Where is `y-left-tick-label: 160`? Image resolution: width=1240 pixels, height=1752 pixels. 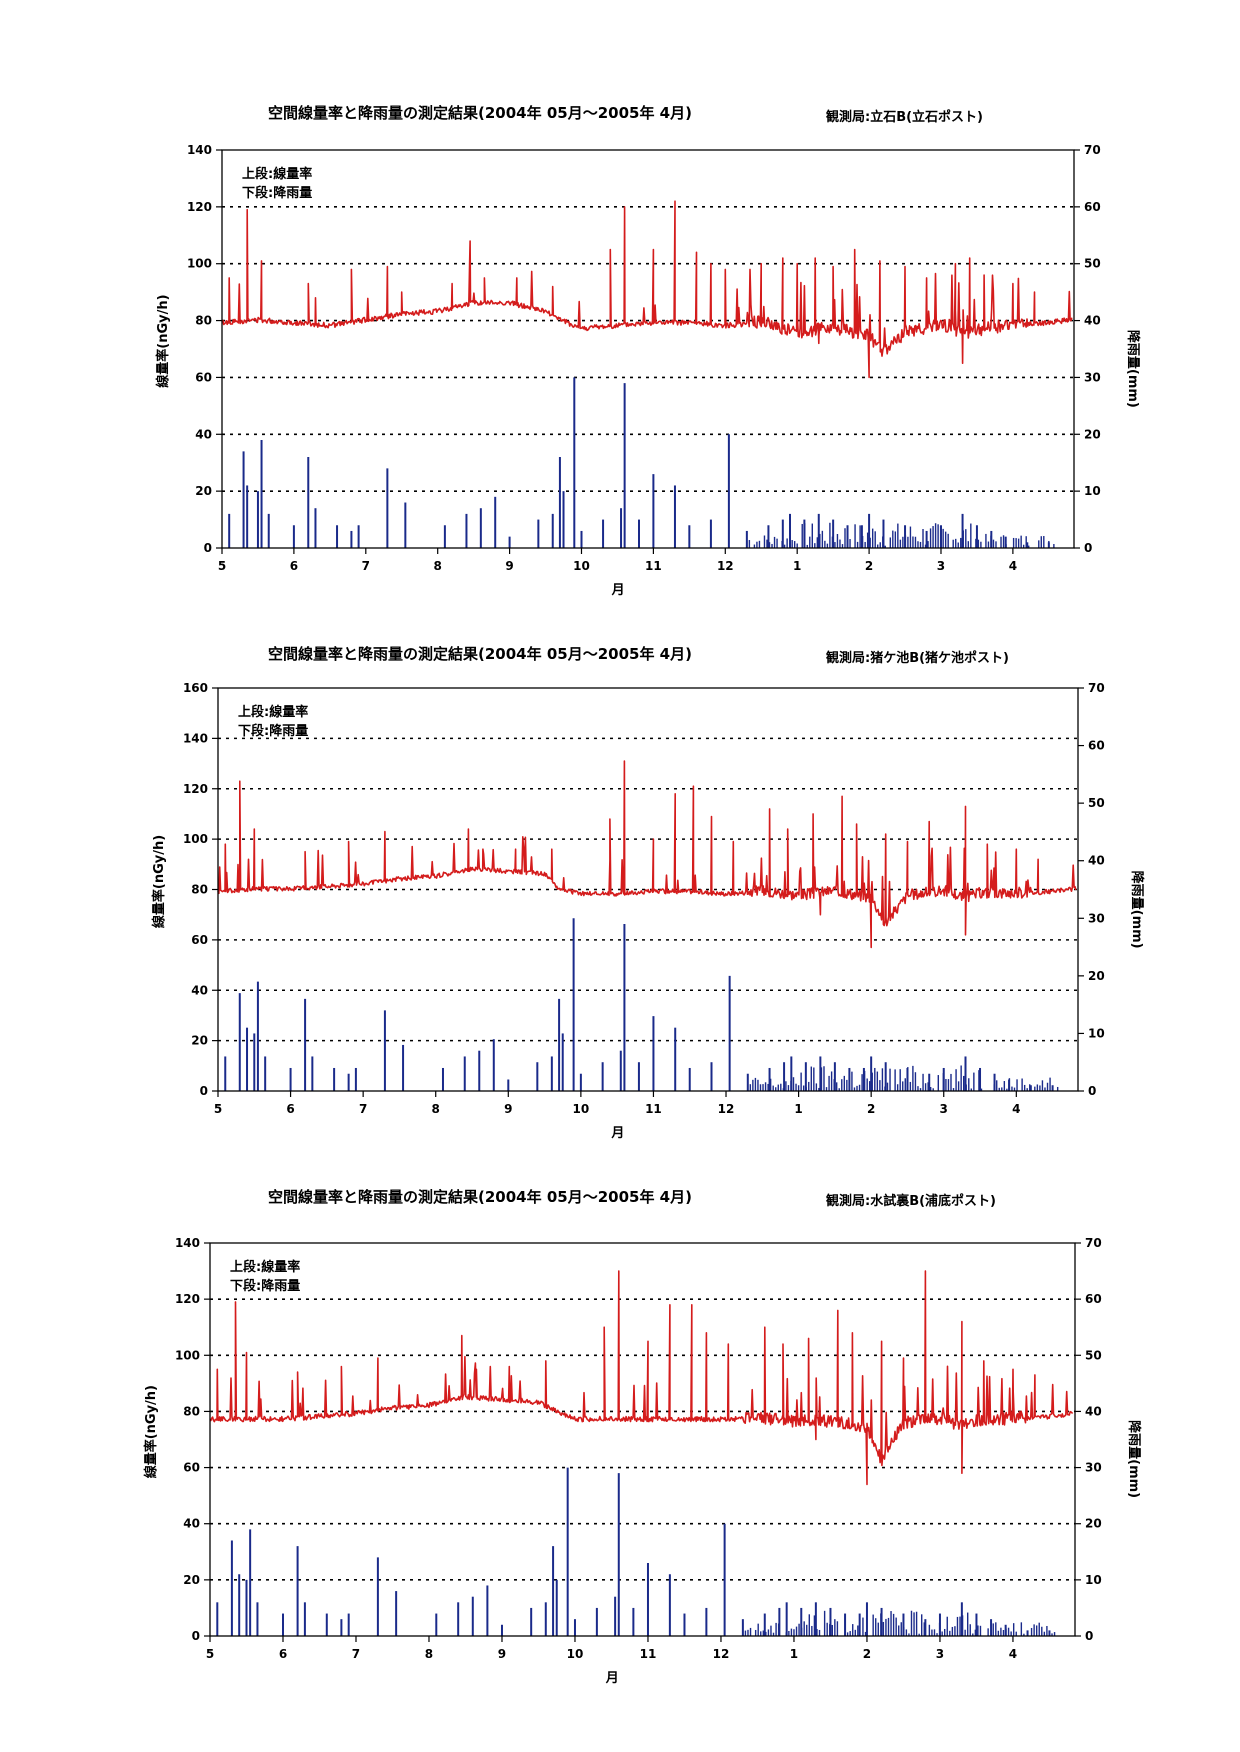 y-left-tick-label: 160 is located at coordinates (195, 688).